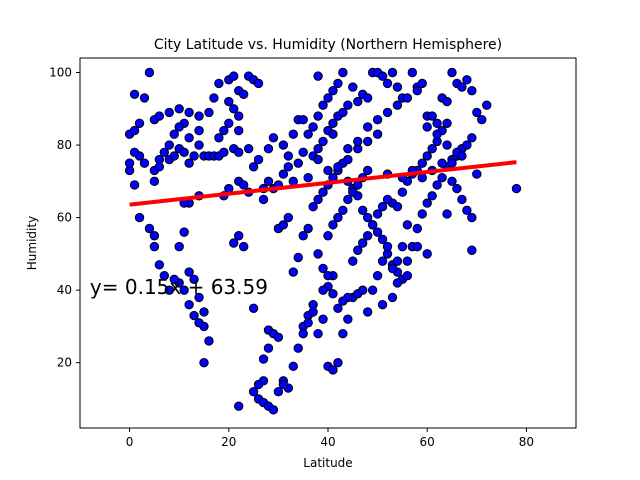  I want to click on y-tick-label: 40, so click(64, 290).